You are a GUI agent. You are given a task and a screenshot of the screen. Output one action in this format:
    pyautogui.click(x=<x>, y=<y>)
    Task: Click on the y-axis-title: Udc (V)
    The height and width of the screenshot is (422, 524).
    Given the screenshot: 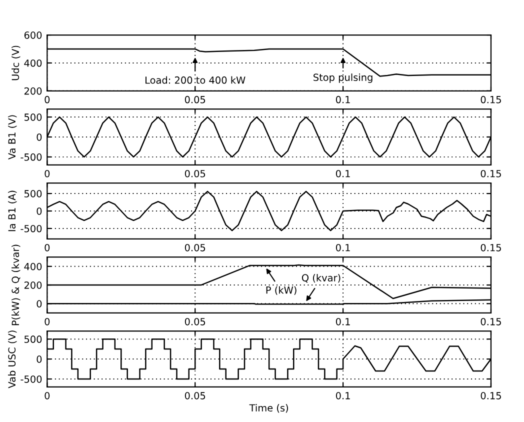 What is the action you would take?
    pyautogui.click(x=16, y=63)
    